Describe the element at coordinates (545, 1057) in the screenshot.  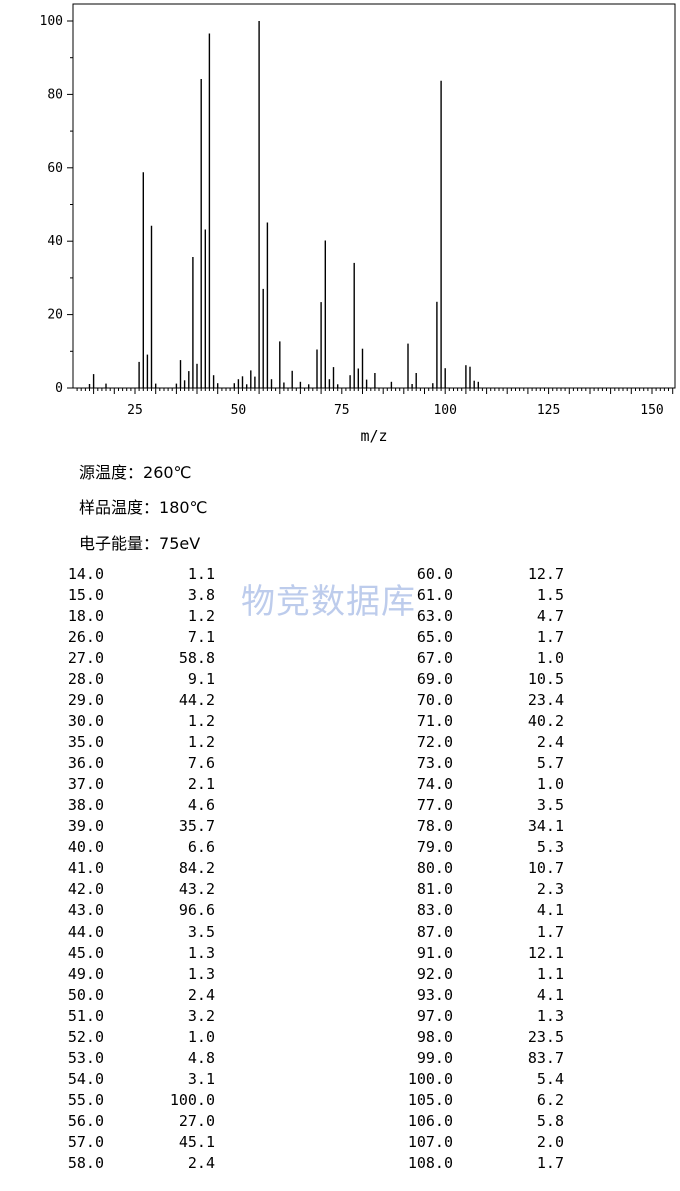
I see `abundance-value: 83.7` at that location.